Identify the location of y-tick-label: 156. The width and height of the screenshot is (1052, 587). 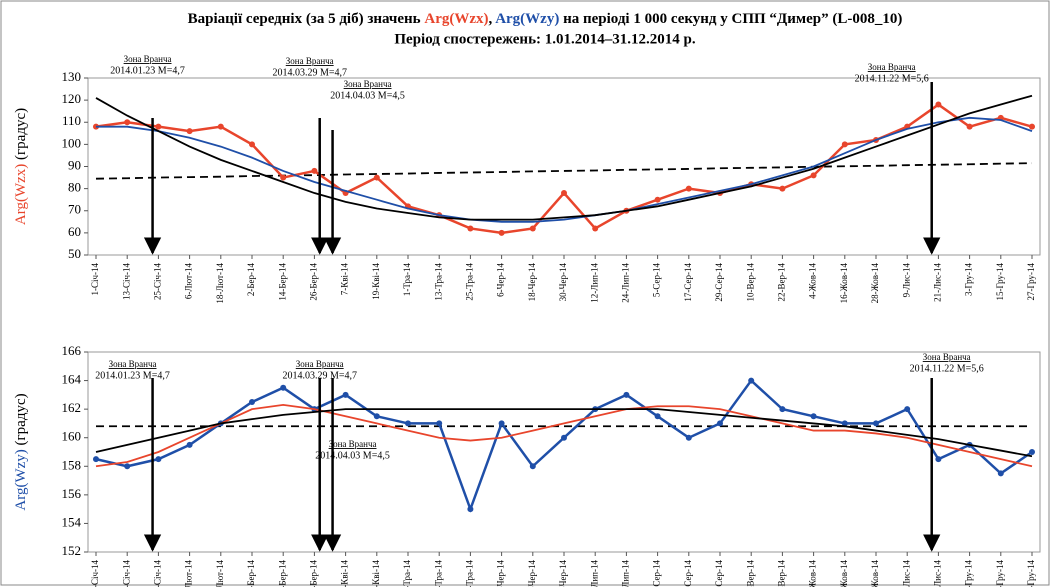
(72, 493).